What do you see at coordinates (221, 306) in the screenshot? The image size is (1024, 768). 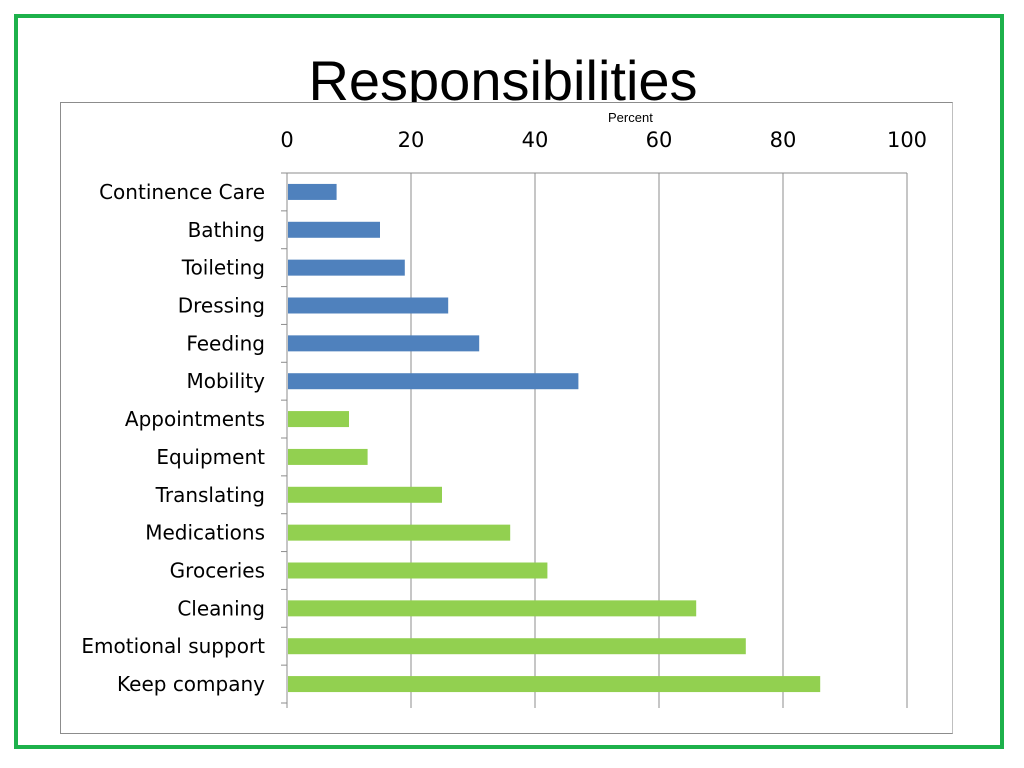 I see `category-label: Dressing` at bounding box center [221, 306].